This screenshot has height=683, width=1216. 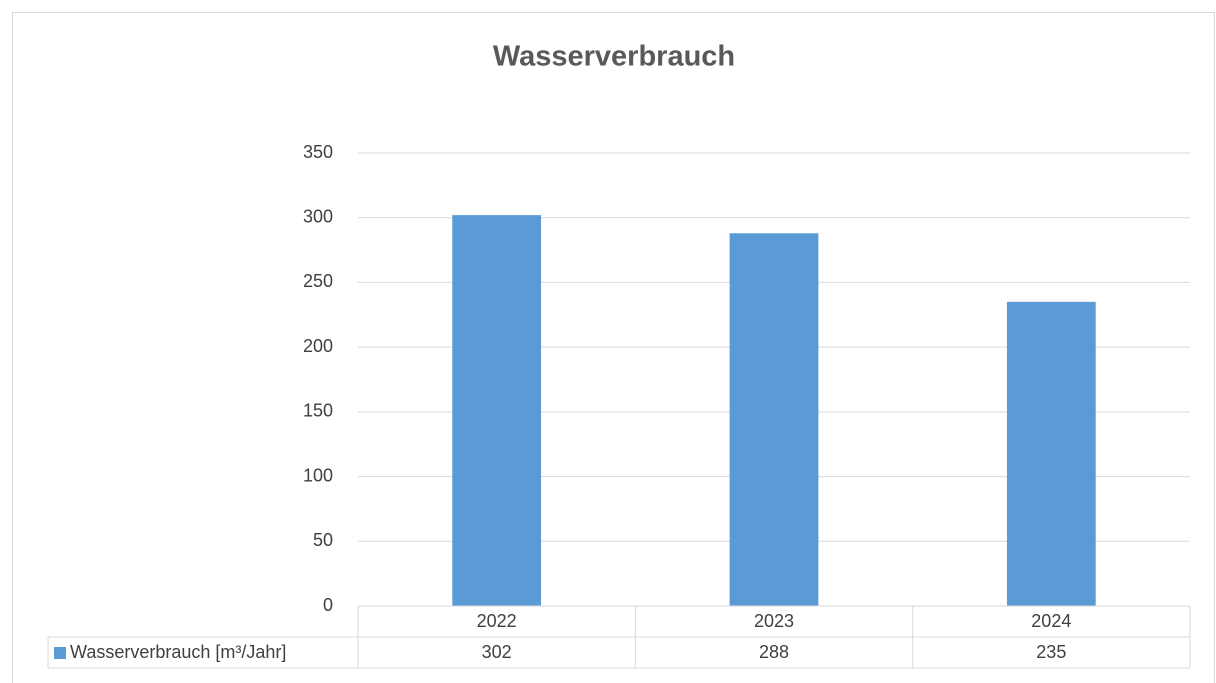 I want to click on y-tick-label: 0, so click(x=328, y=605).